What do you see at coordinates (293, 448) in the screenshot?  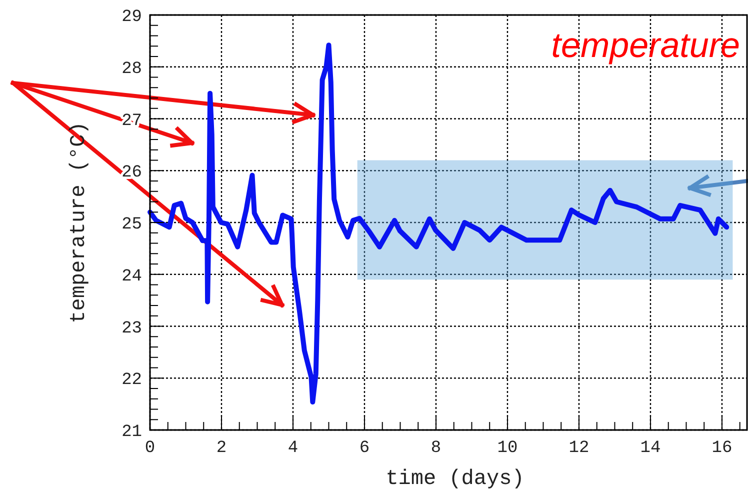 I see `x-tick-label: 4` at bounding box center [293, 448].